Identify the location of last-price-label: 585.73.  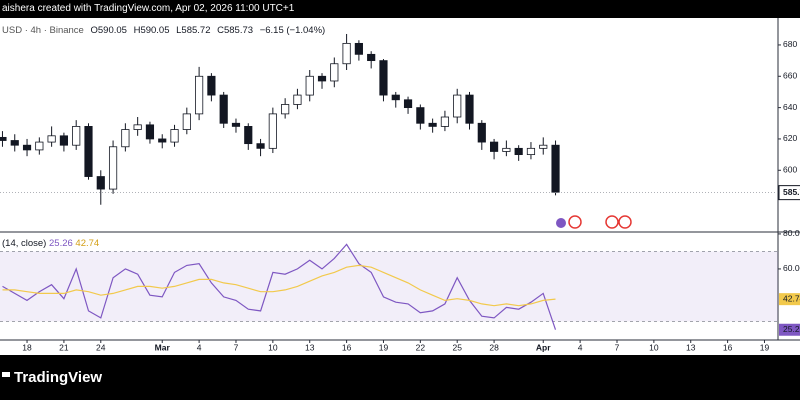
(791, 192).